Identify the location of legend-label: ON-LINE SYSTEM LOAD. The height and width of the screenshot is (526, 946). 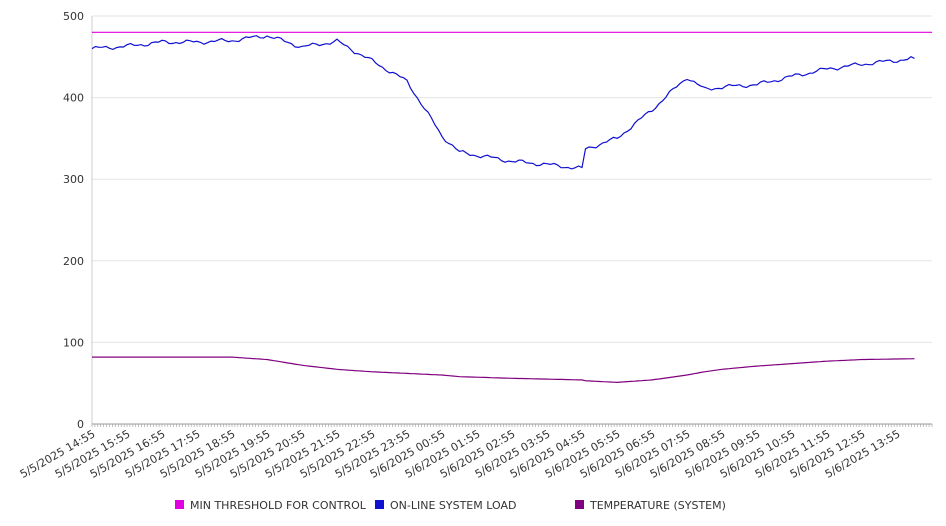
(453, 505).